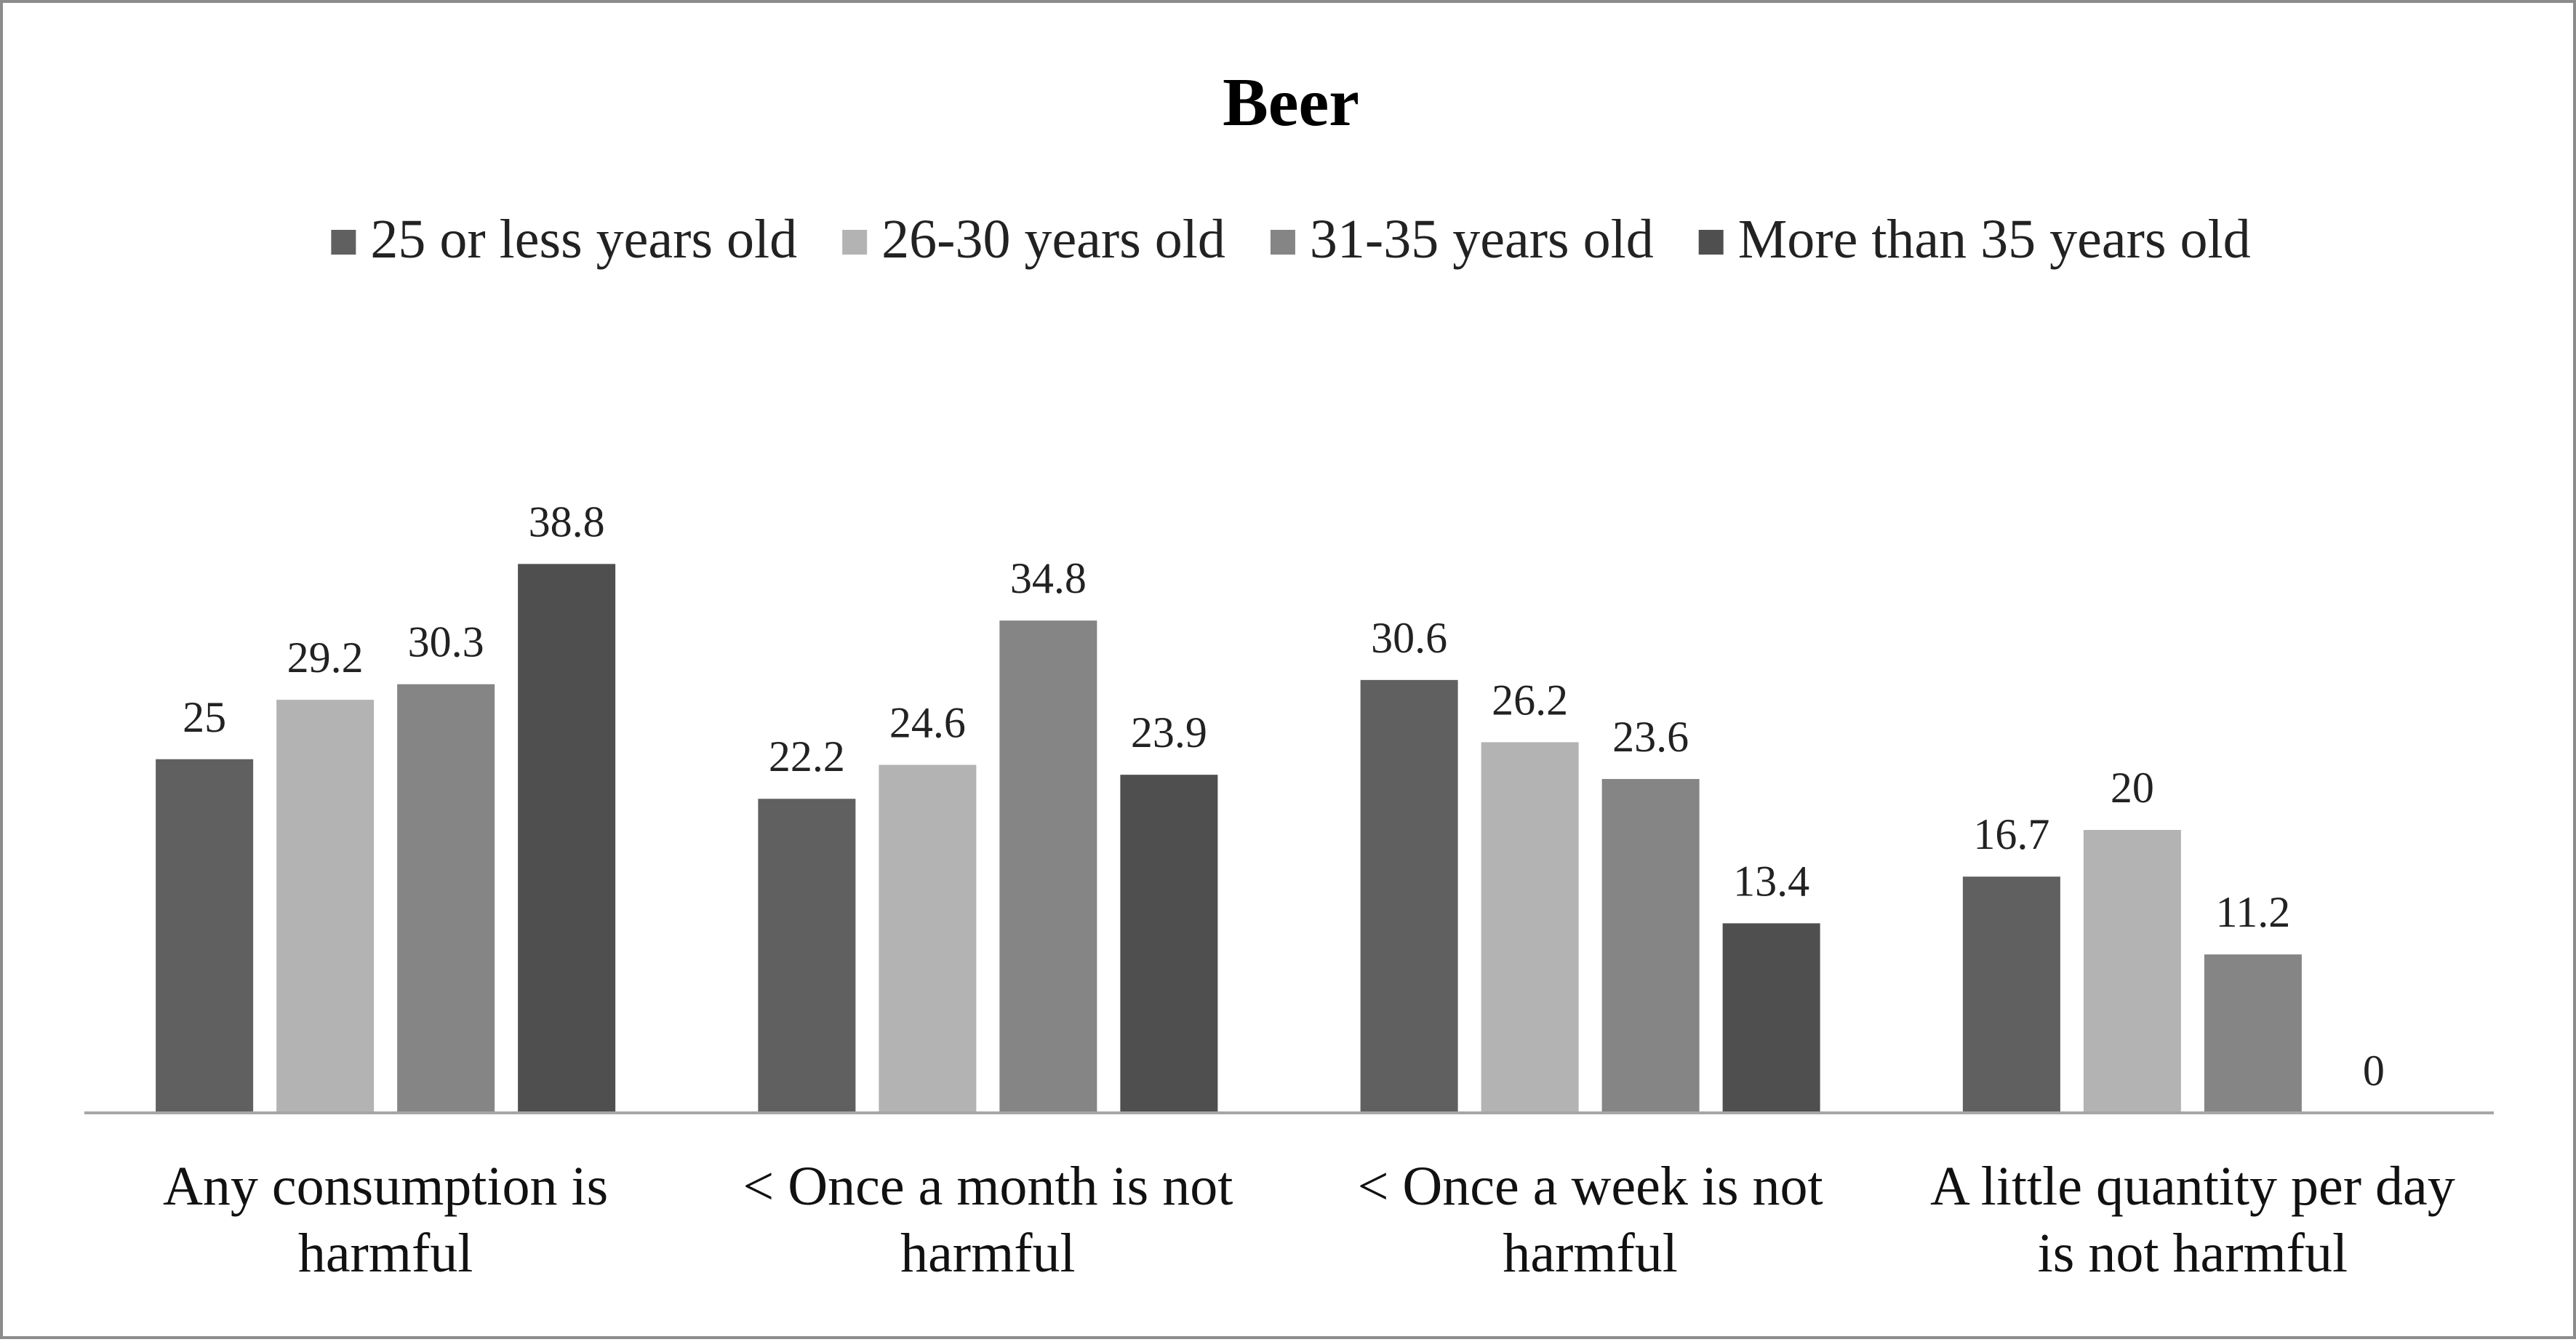 The width and height of the screenshot is (2576, 1342). I want to click on data-label: 23.6, so click(1650, 737).